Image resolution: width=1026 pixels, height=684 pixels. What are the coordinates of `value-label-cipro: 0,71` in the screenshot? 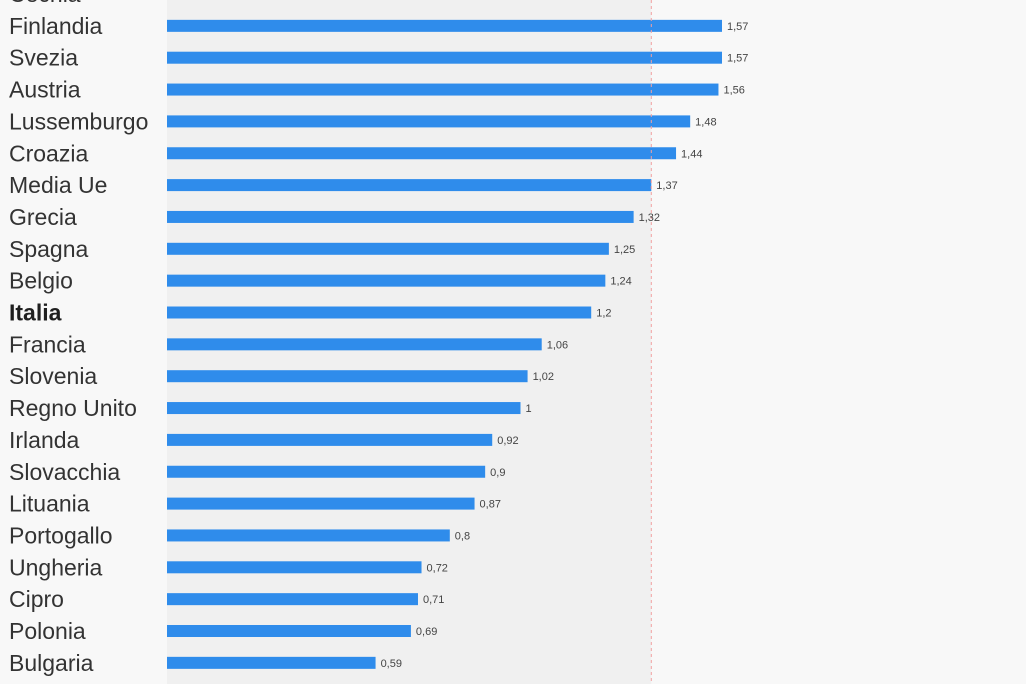 It's located at (433, 600).